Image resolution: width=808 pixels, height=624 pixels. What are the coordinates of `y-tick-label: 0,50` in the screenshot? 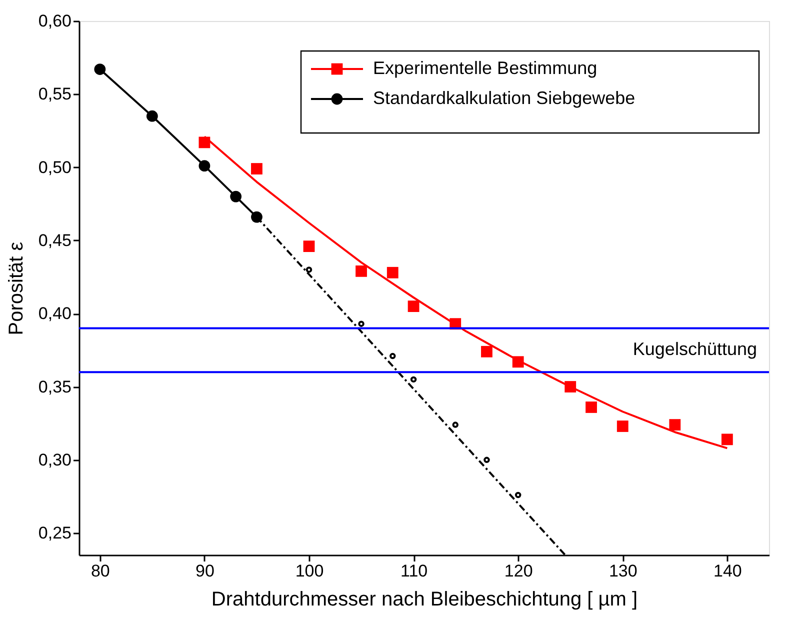 It's located at (55, 167).